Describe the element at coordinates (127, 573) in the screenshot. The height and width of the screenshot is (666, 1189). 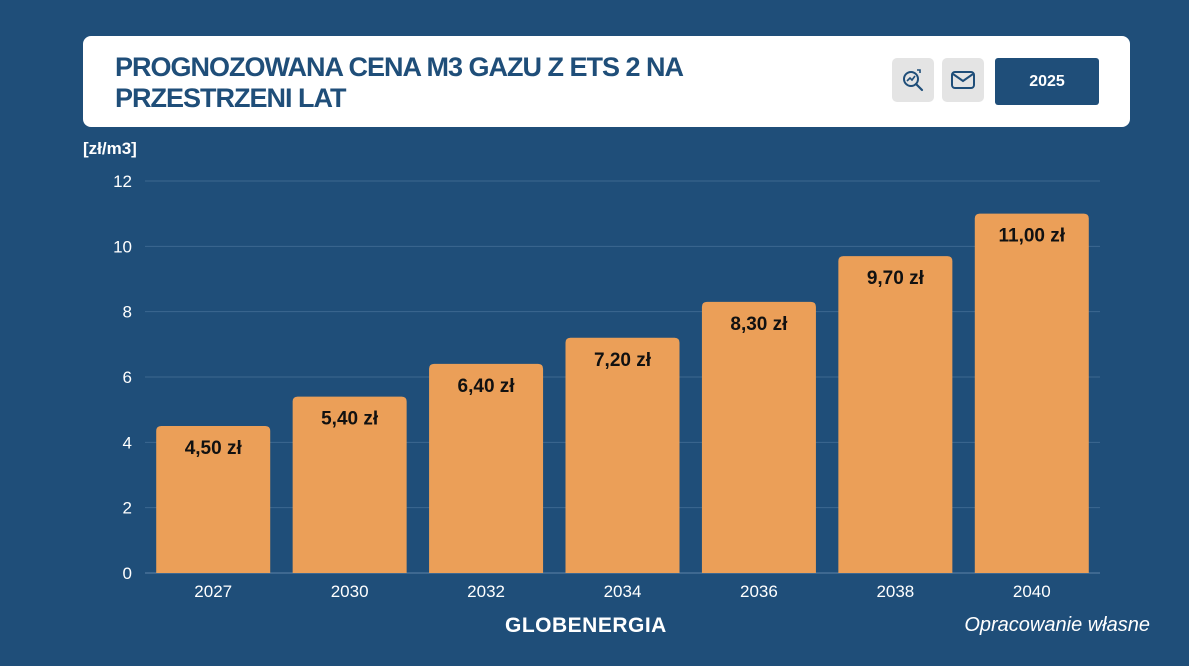
I see `y-tick-label: 0` at that location.